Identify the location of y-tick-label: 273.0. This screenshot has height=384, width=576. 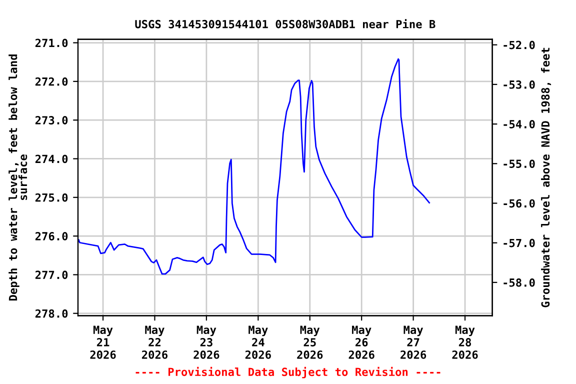
(51, 120).